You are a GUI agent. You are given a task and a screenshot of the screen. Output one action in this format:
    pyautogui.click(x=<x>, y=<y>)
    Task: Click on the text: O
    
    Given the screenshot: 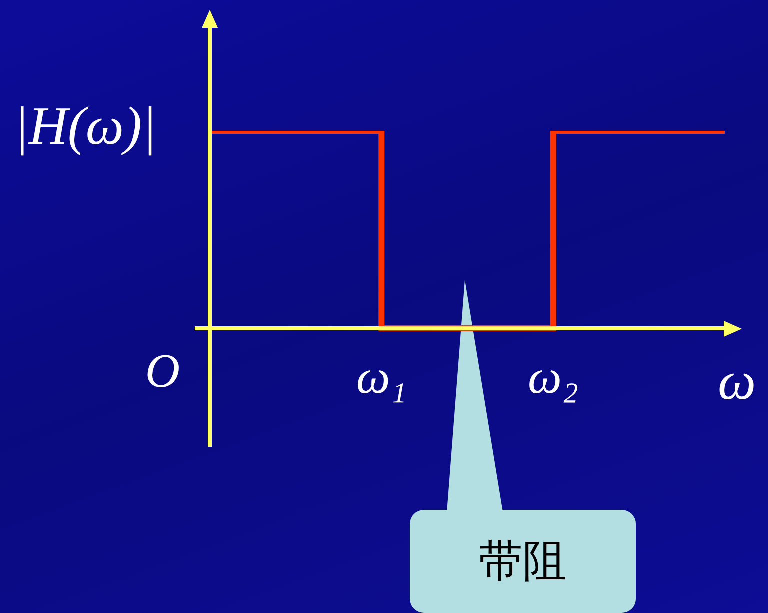 What is the action you would take?
    pyautogui.click(x=162, y=371)
    